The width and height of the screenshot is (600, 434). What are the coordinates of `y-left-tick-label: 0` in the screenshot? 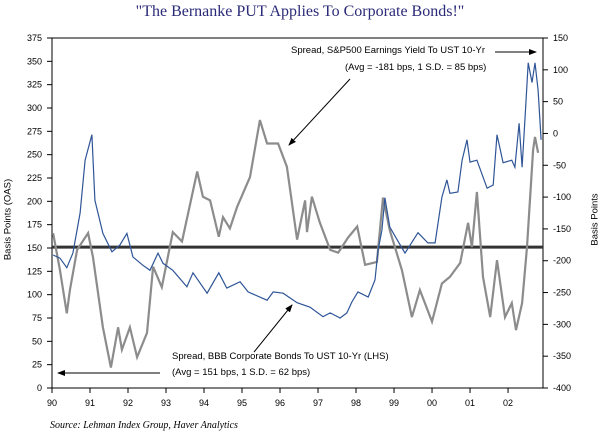 It's located at (39, 388).